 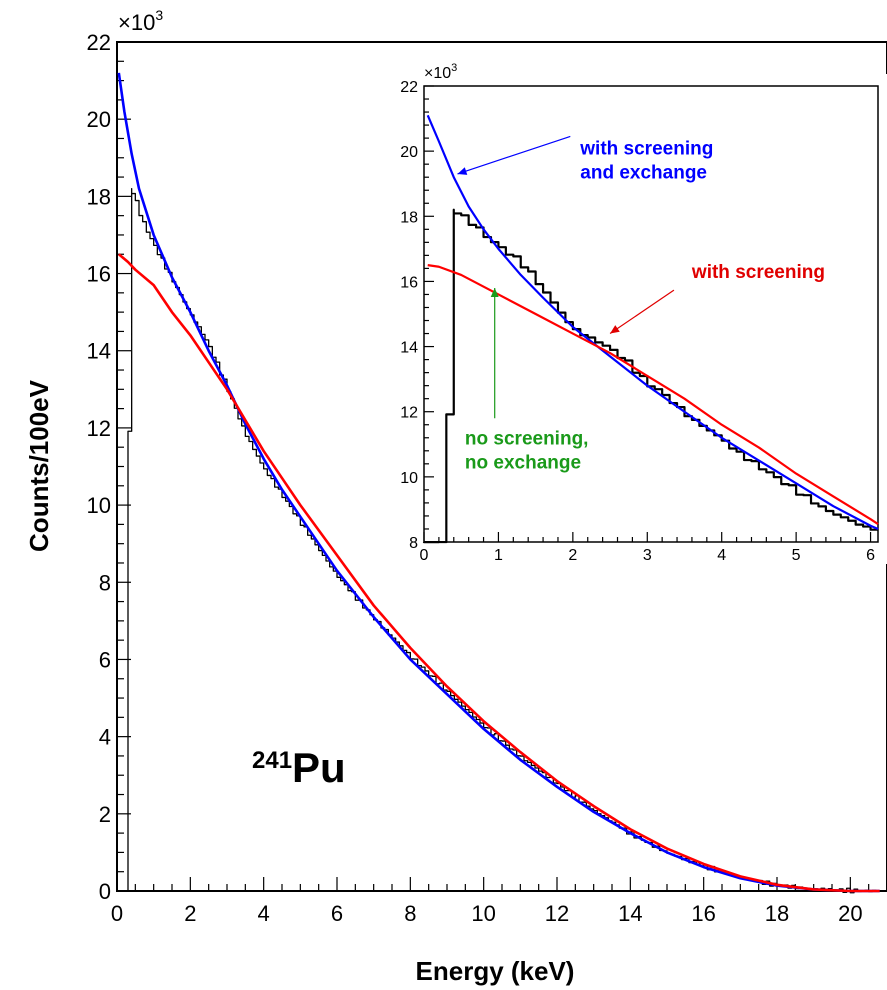 I want to click on inset-screening-curve, so click(x=653, y=395).